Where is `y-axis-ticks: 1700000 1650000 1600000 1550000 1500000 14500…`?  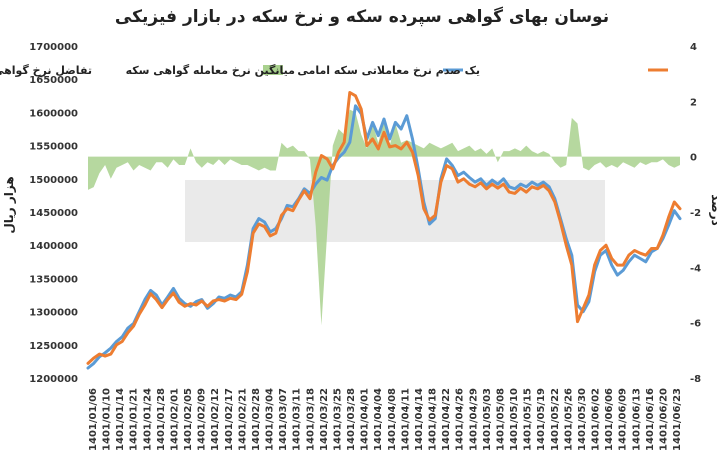 y-axis-ticks: 1700000 1650000 1600000 1550000 1500000 14500… is located at coordinates (53, 213).